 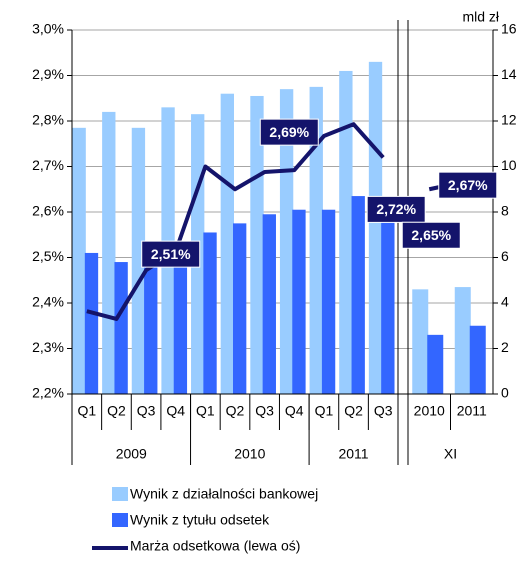 What do you see at coordinates (505, 256) in the screenshot?
I see `y2-tick-label: 6` at bounding box center [505, 256].